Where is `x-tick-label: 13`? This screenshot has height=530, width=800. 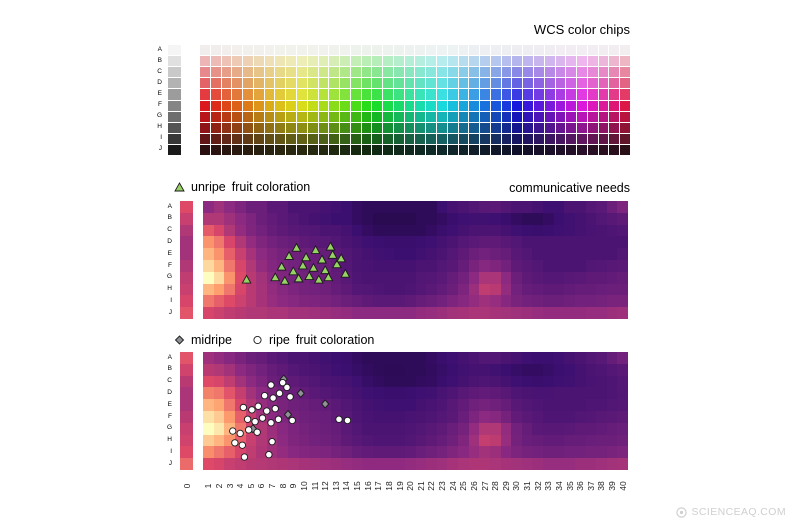 x-tick-label: 13 is located at coordinates (335, 486).